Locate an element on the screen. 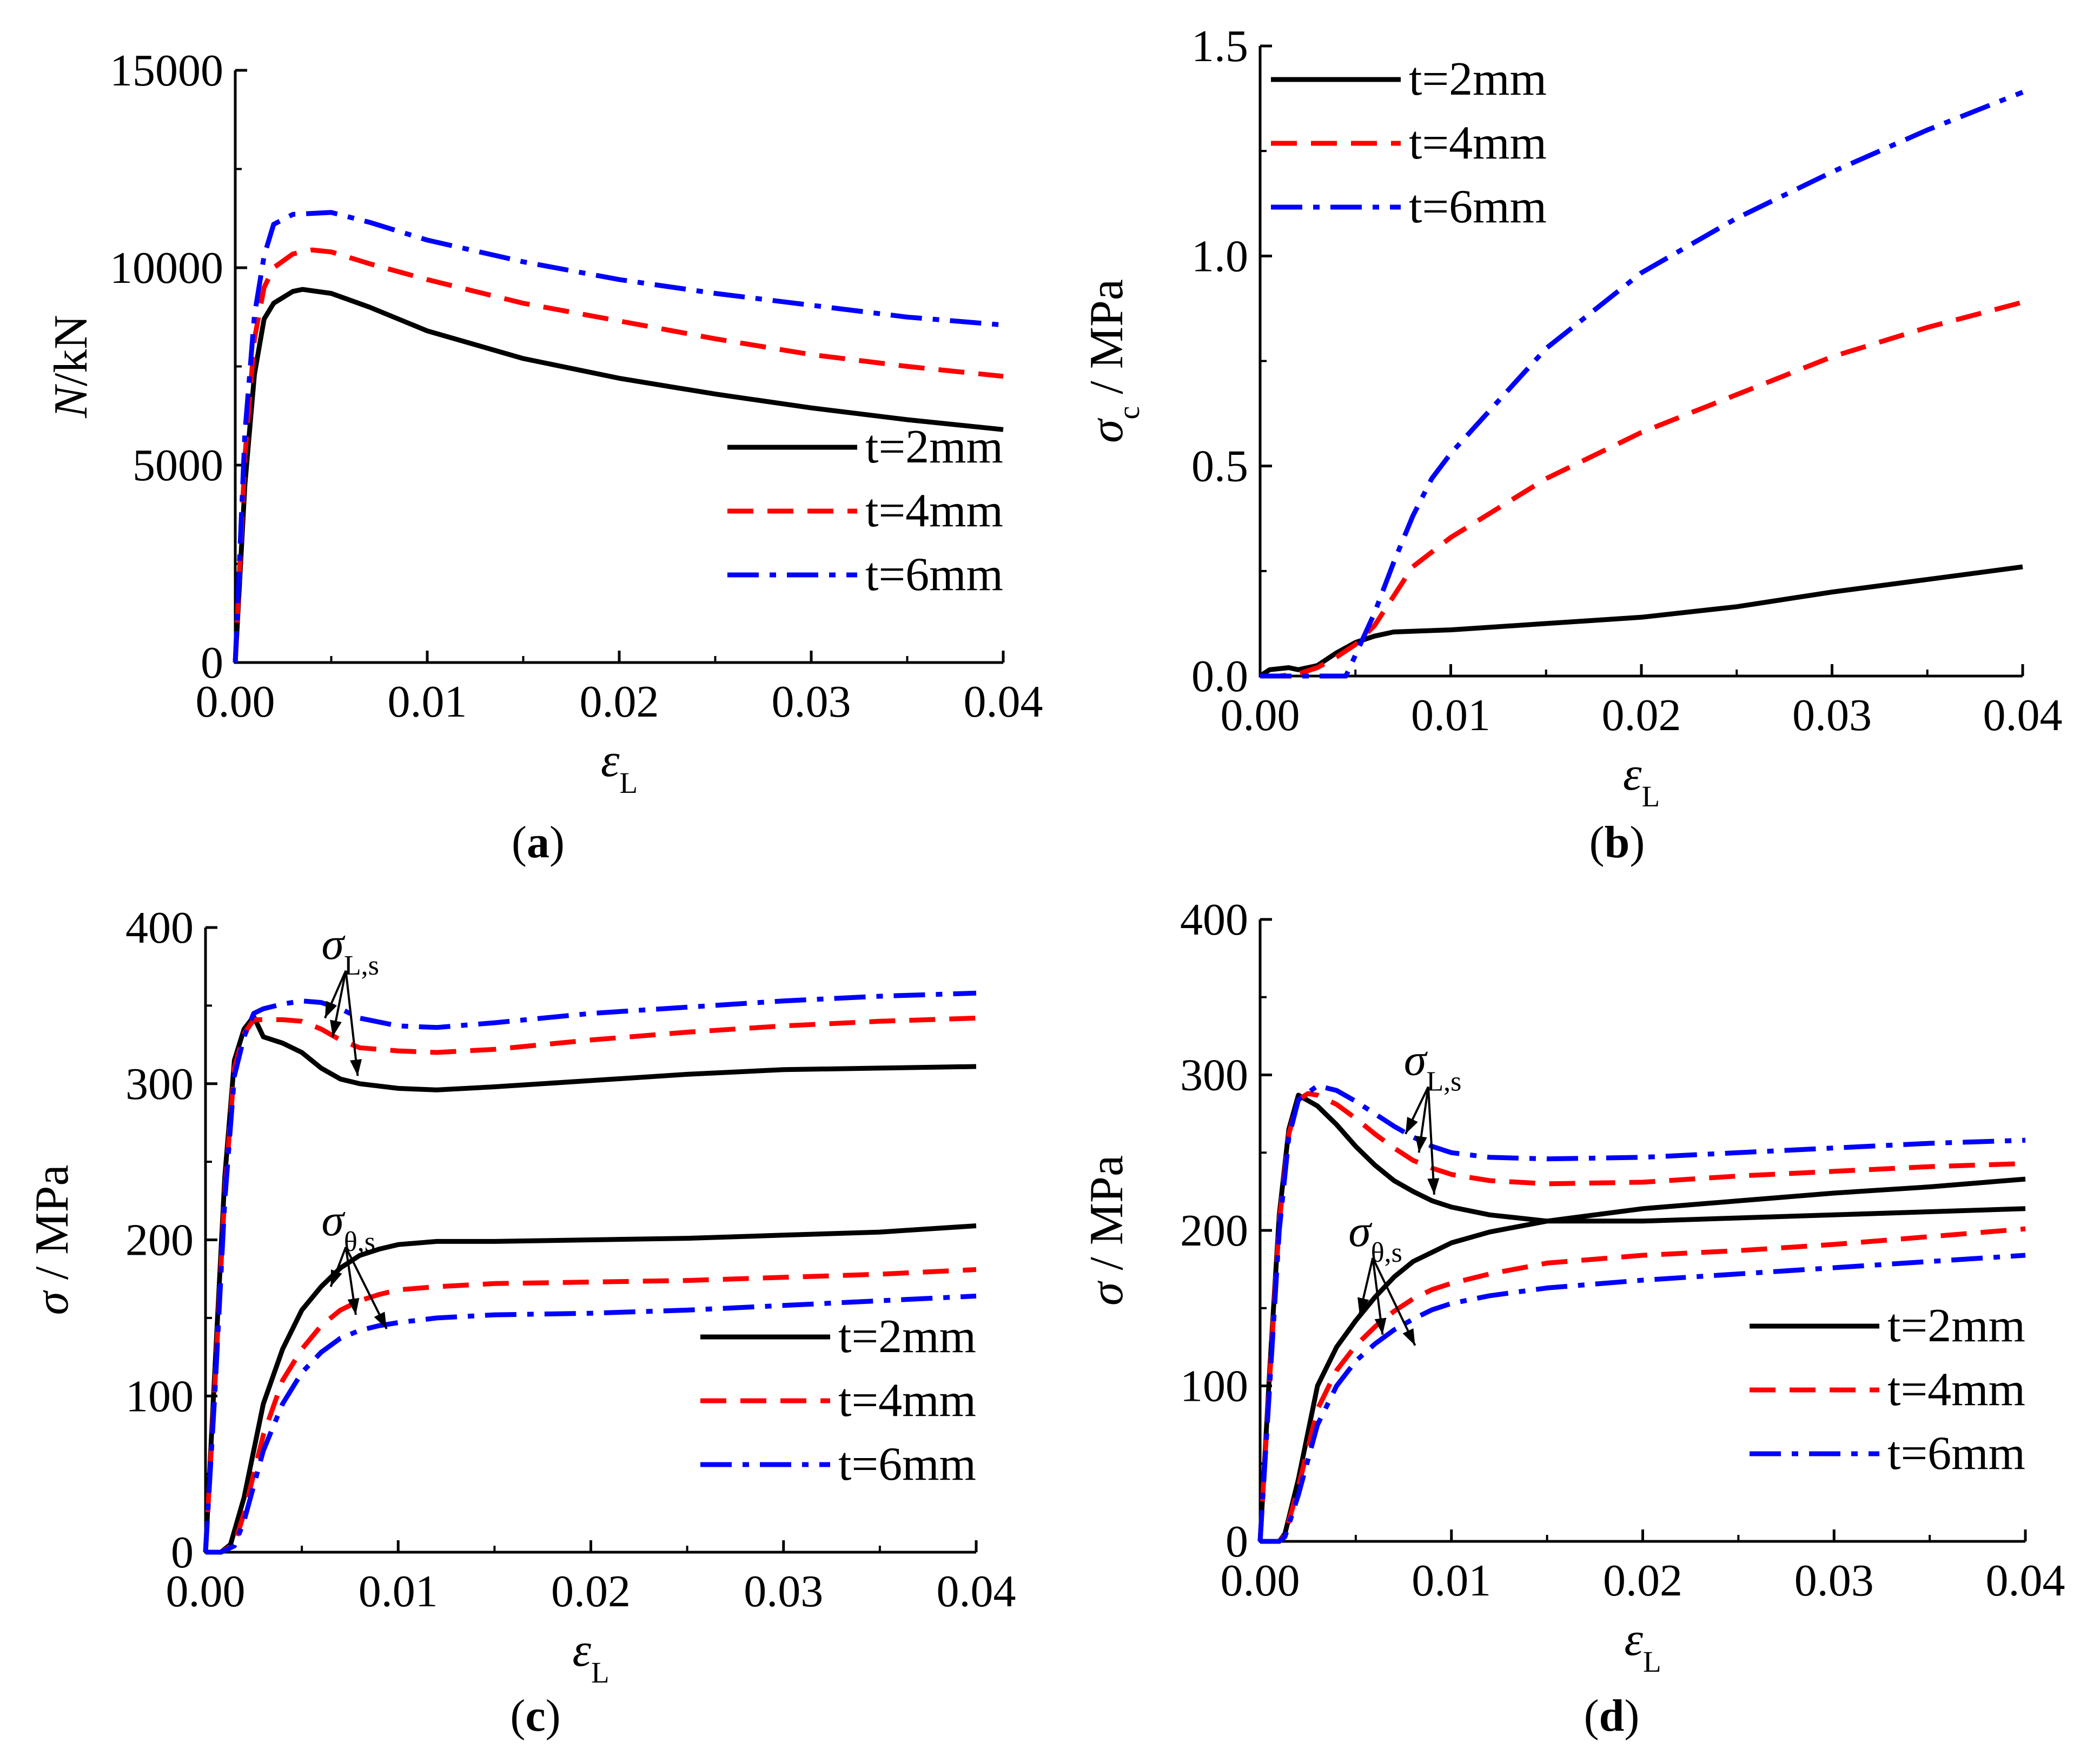 The width and height of the screenshot is (2100, 1755). series-line-t-6mm-L is located at coordinates (1641, 1312).